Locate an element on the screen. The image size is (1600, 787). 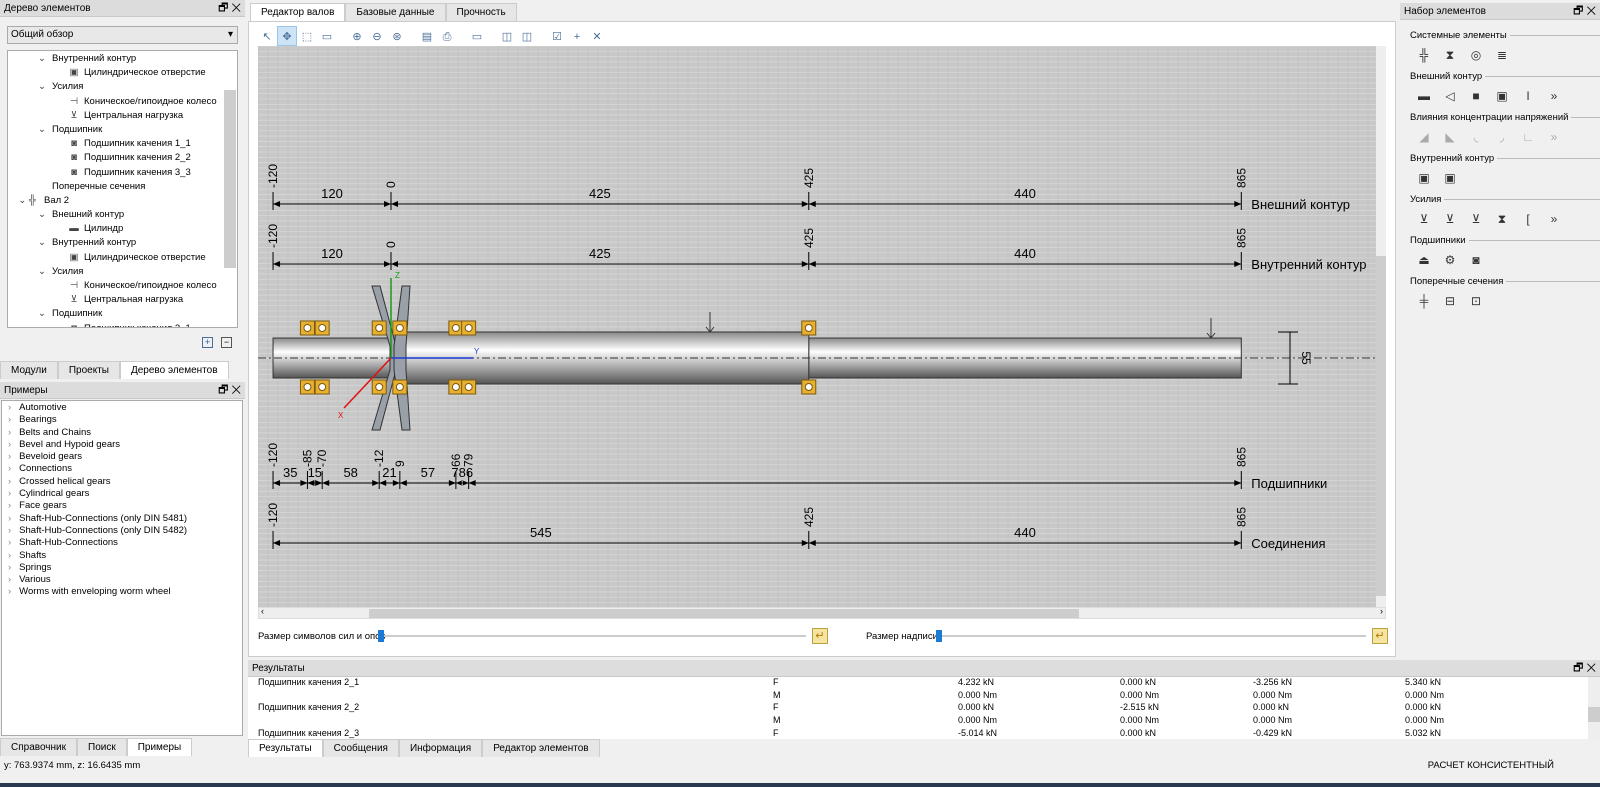
tab: Справочник is located at coordinates (38, 747).